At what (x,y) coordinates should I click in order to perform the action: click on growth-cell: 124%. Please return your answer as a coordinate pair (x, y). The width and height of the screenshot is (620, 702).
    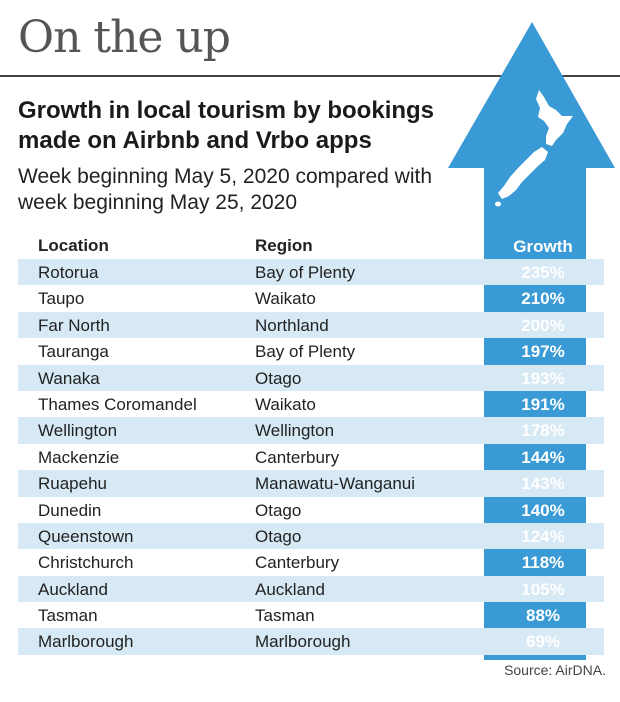
    Looking at the image, I should click on (543, 536).